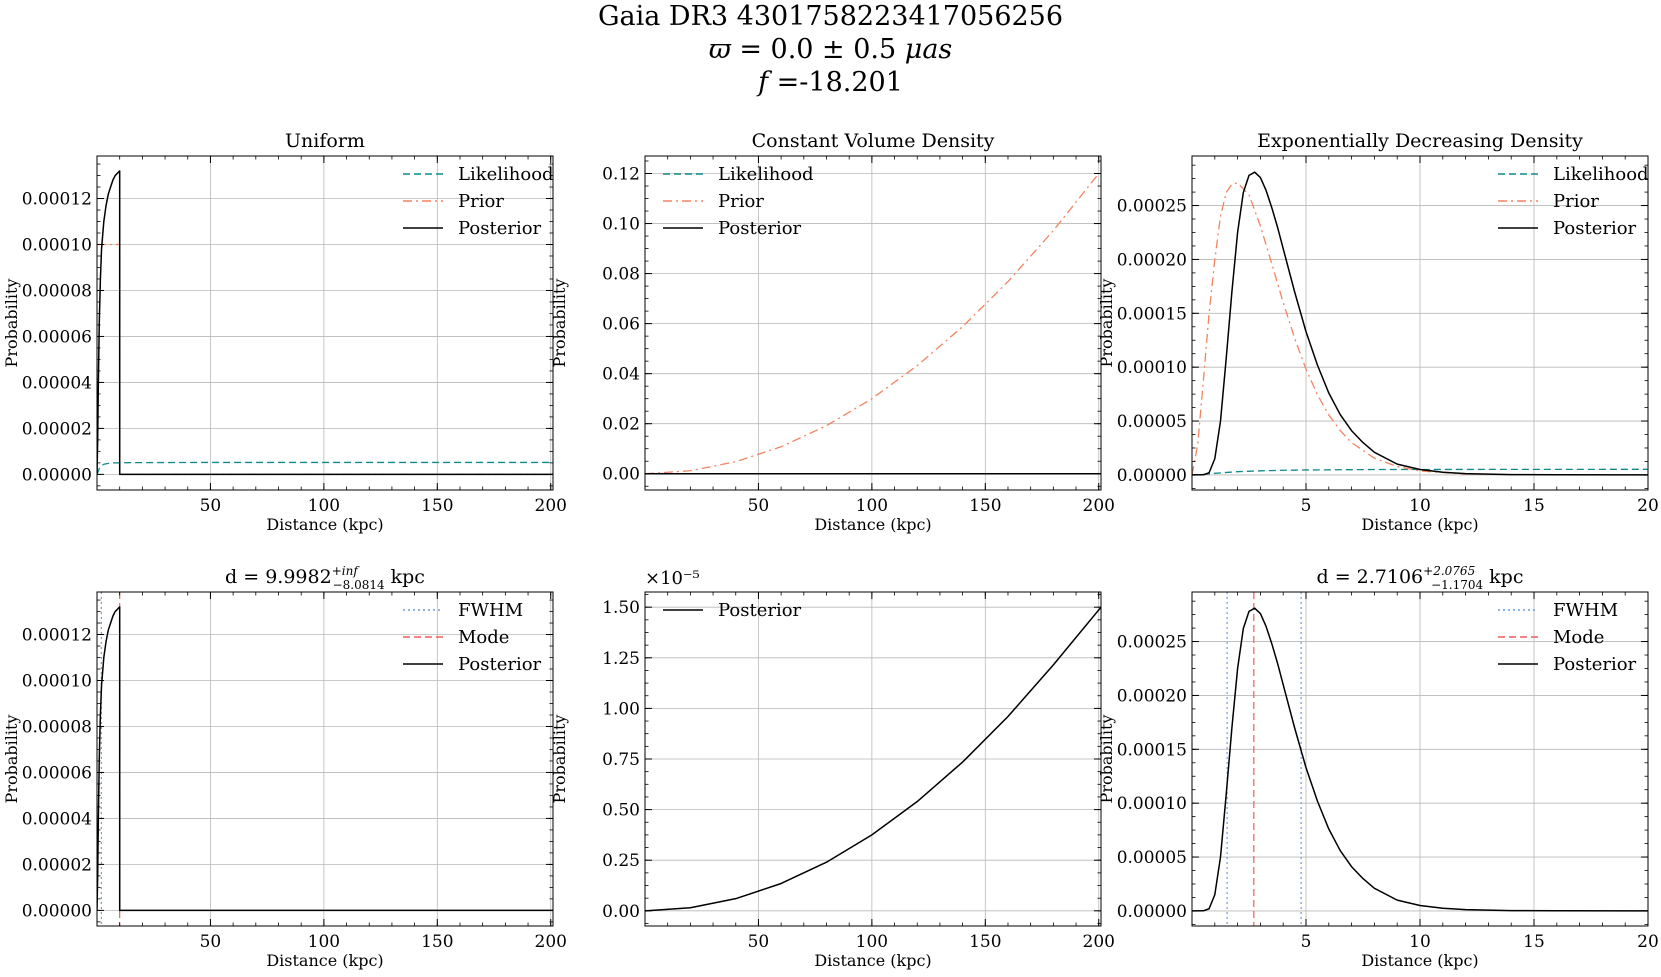 The image size is (1661, 977). Describe the element at coordinates (873, 141) in the screenshot. I see `subplot-title: Constant Volume Density` at that location.